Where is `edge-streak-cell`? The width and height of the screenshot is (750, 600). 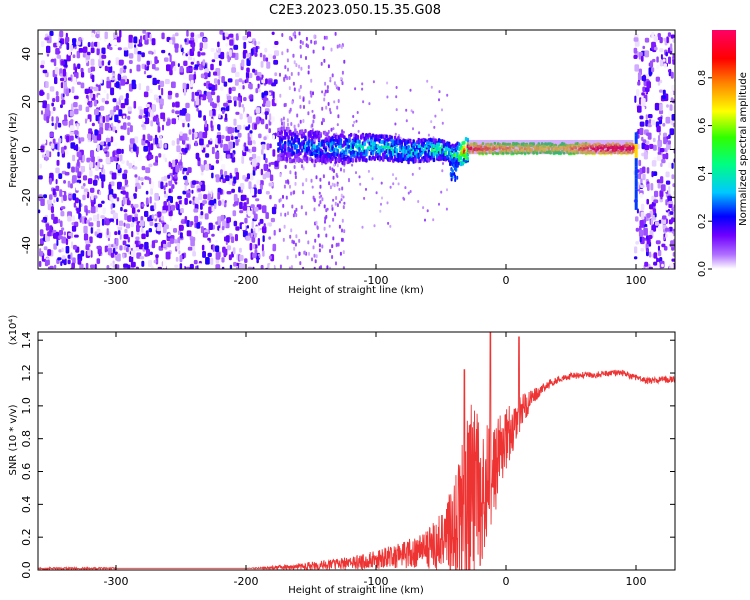 edge-streak-cell is located at coordinates (636, 174).